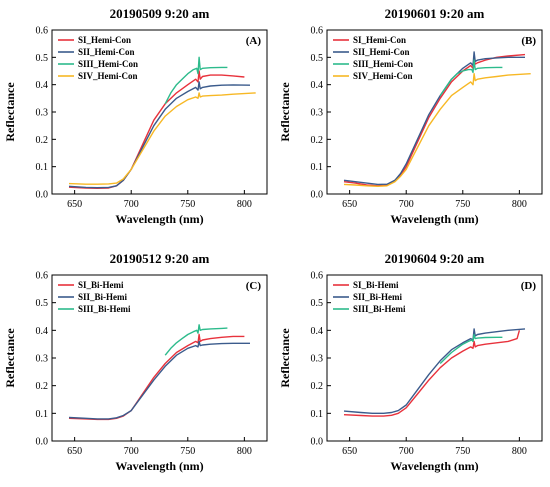 This screenshot has height=487, width=550. I want to click on chart-title: 20190604 9:20 am, so click(435, 258).